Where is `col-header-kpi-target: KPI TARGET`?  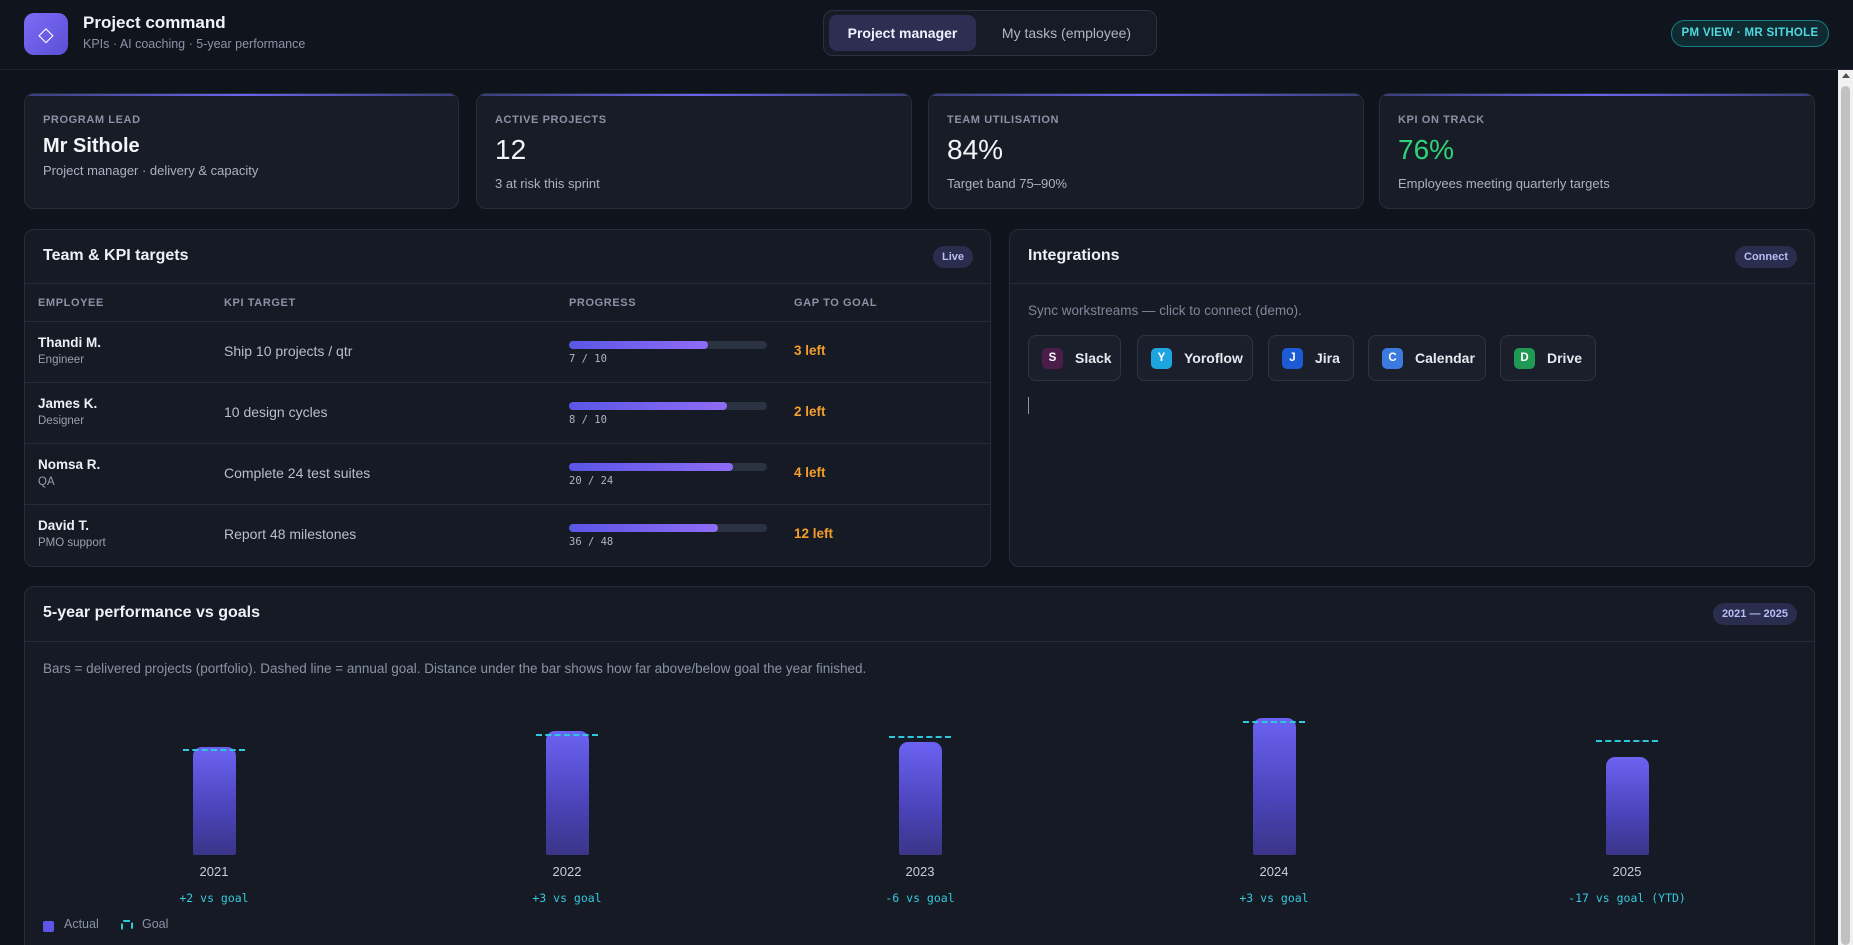 col-header-kpi-target: KPI TARGET is located at coordinates (260, 303).